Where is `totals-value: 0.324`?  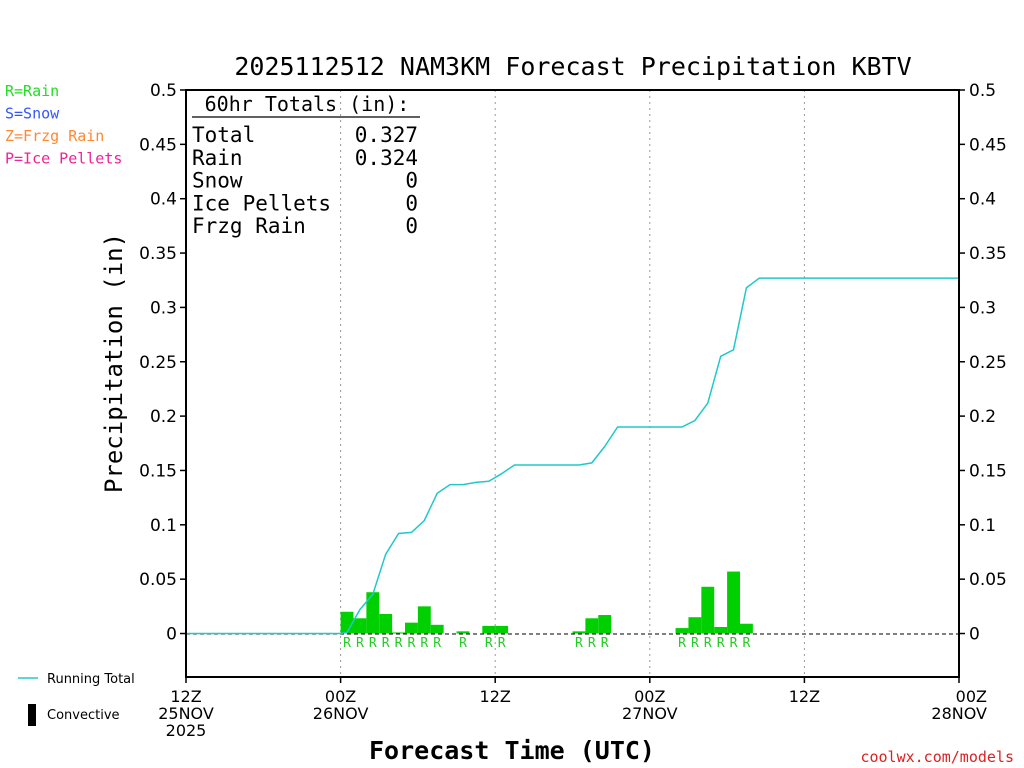
totals-value: 0.324 is located at coordinates (386, 158).